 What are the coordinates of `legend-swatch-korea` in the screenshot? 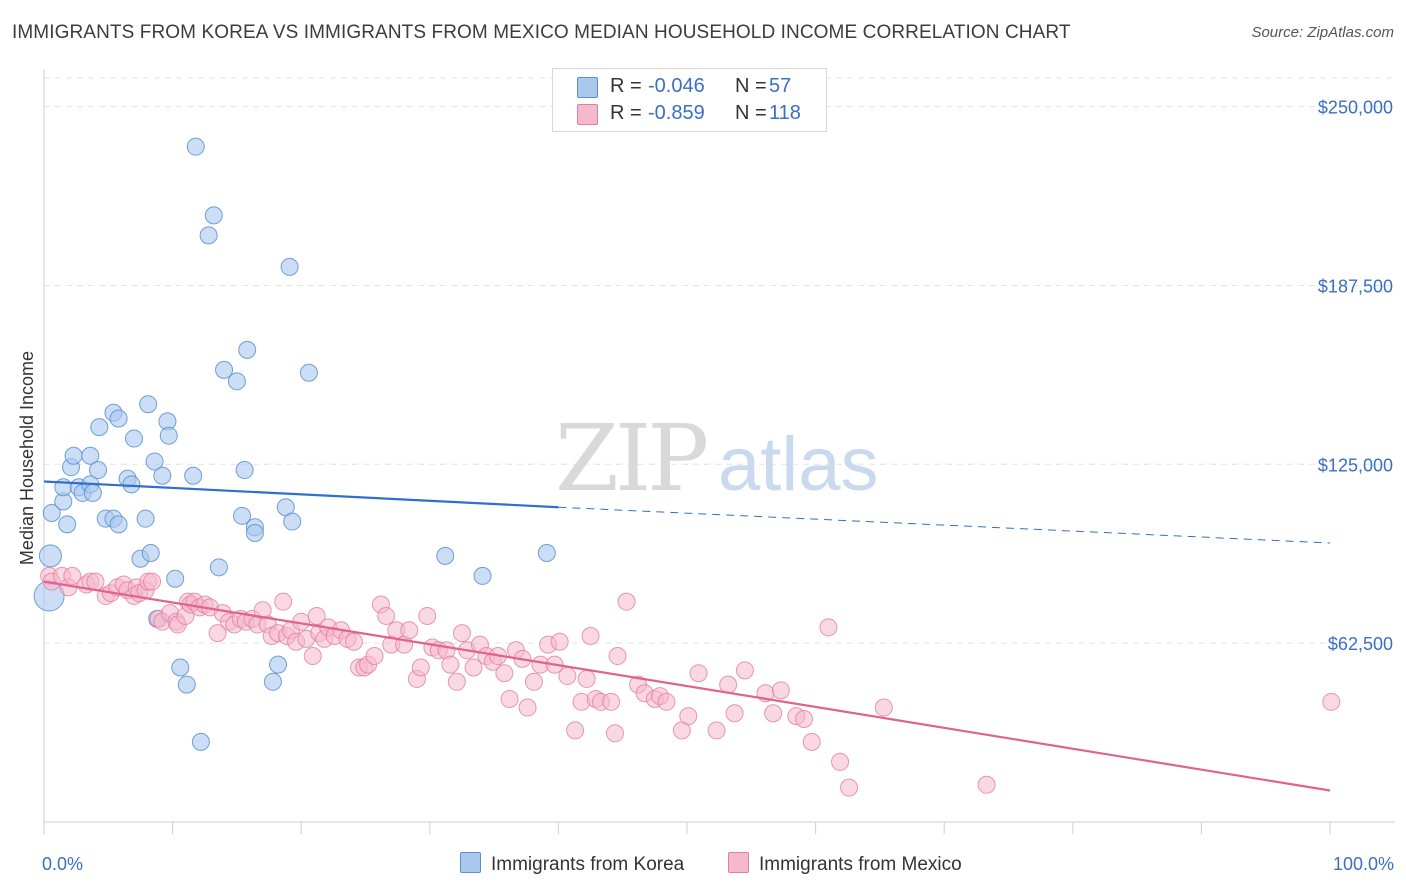 It's located at (587, 87).